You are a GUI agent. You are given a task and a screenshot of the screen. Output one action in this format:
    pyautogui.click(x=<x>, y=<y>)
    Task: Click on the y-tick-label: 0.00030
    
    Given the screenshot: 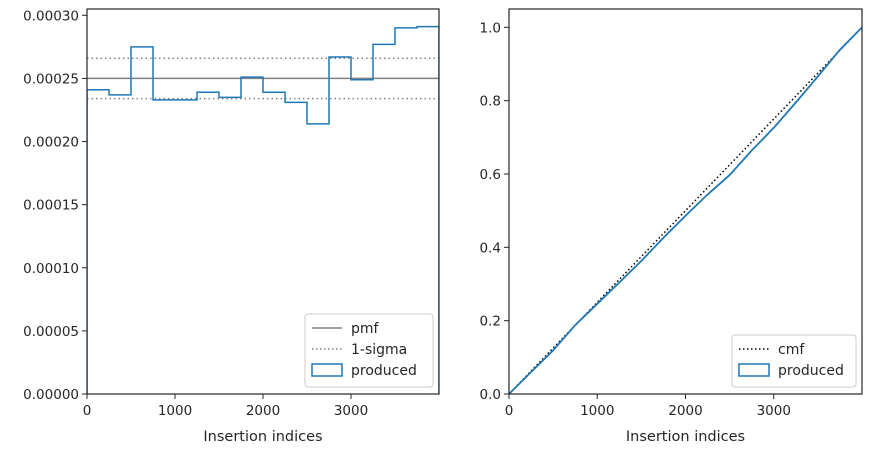 What is the action you would take?
    pyautogui.click(x=51, y=16)
    